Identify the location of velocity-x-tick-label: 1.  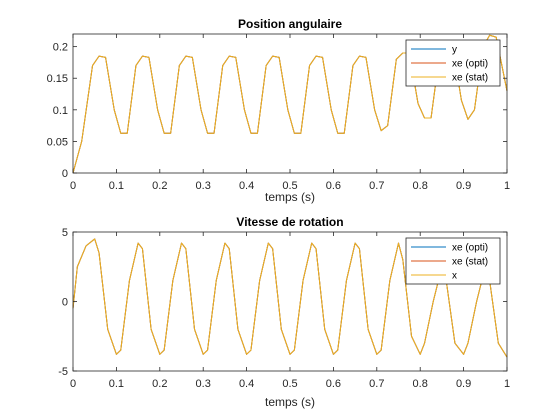
(507, 384).